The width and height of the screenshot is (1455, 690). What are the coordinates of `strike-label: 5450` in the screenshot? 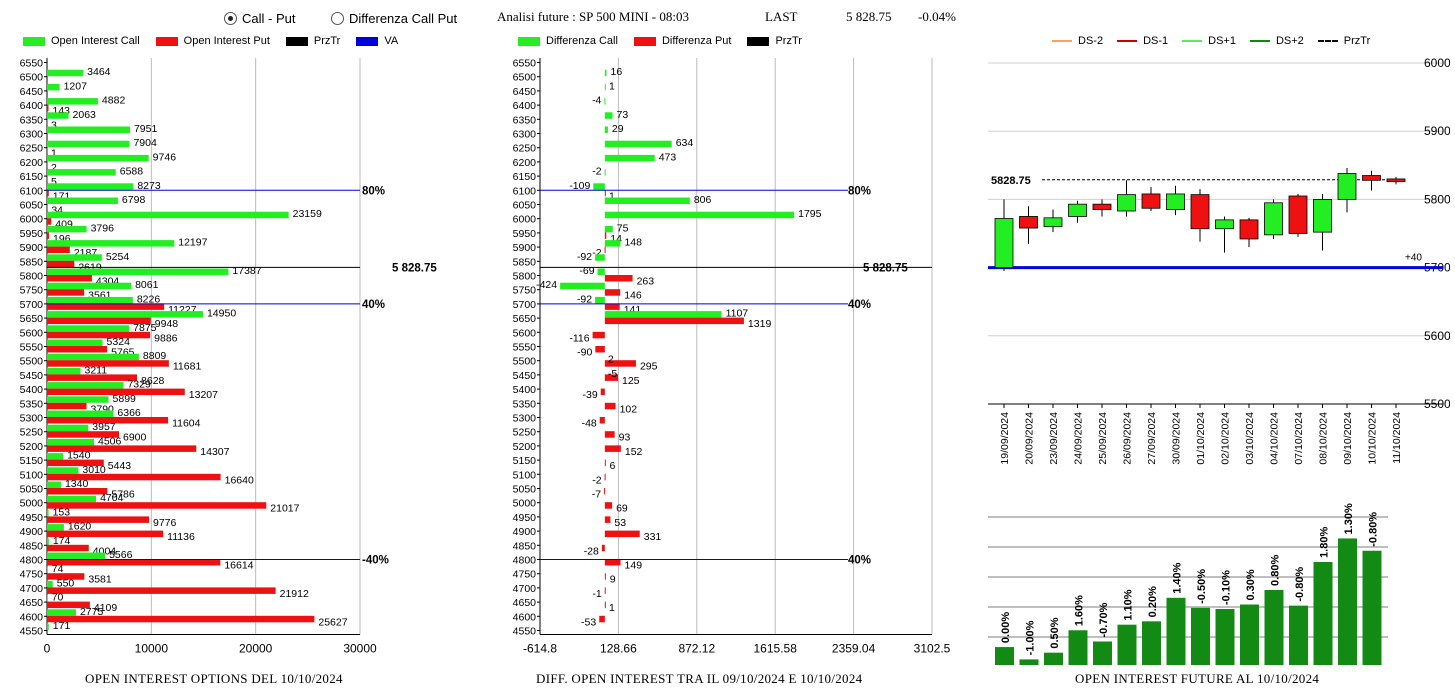 It's located at (32, 376).